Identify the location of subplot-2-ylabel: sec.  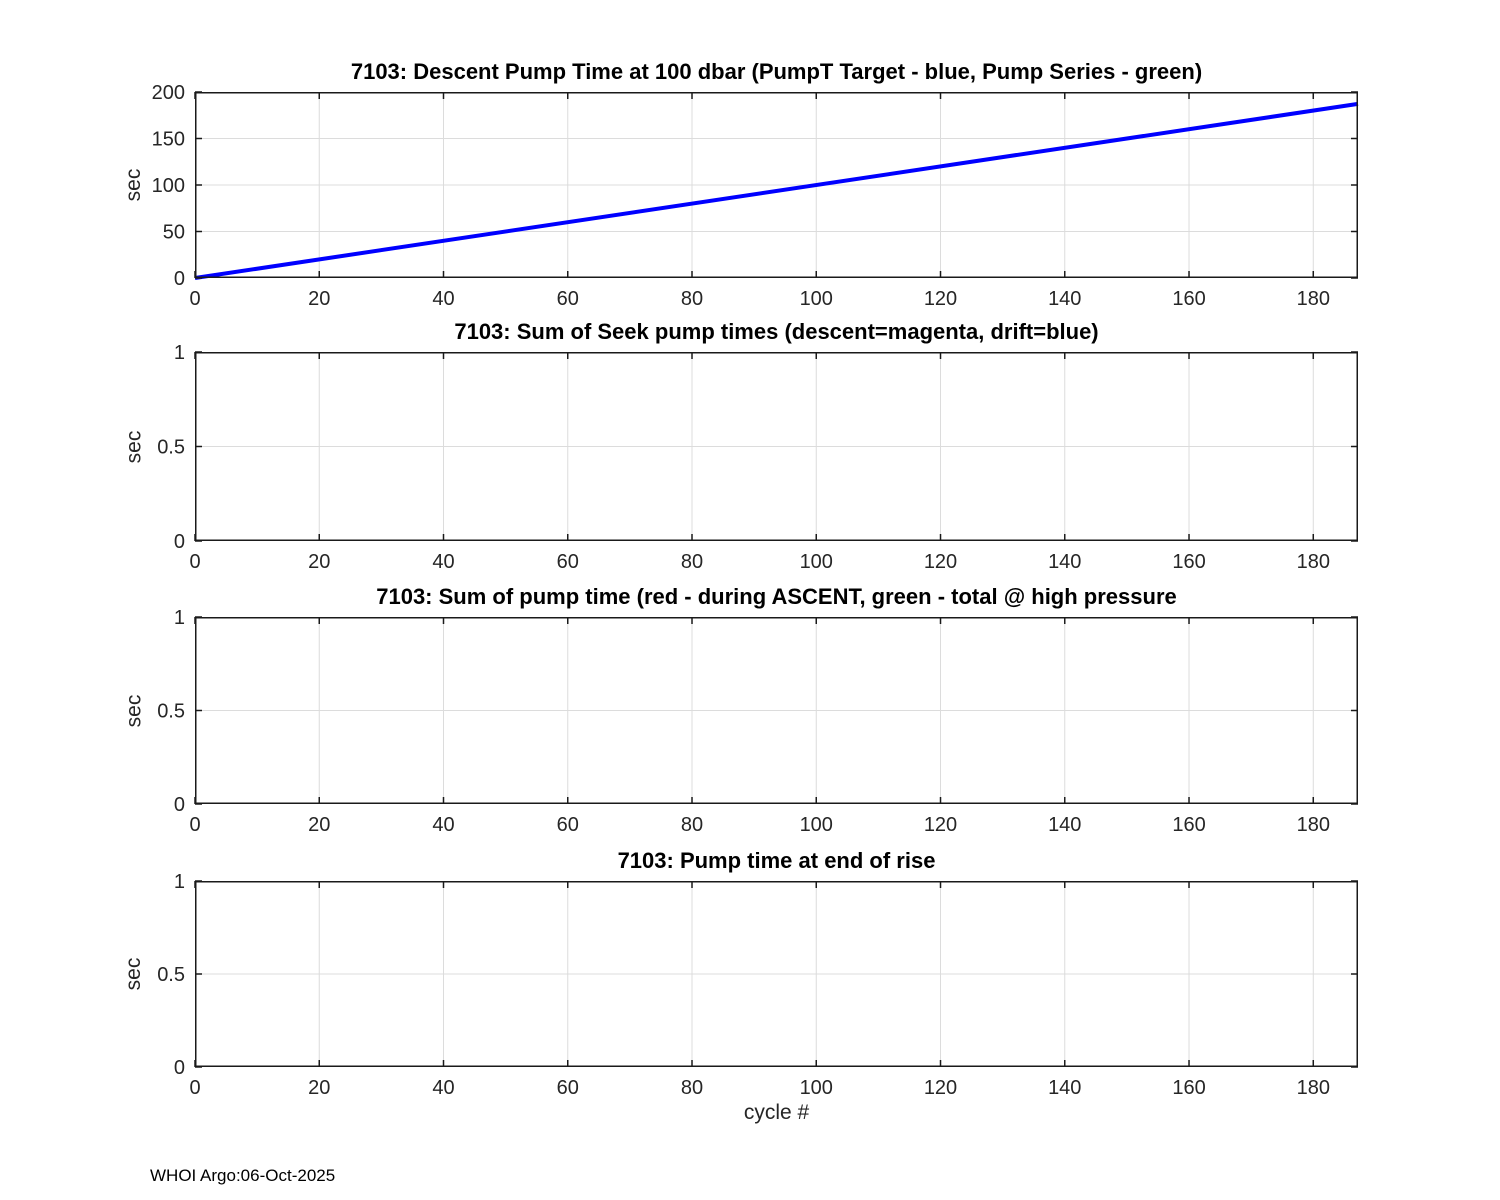
(133, 446).